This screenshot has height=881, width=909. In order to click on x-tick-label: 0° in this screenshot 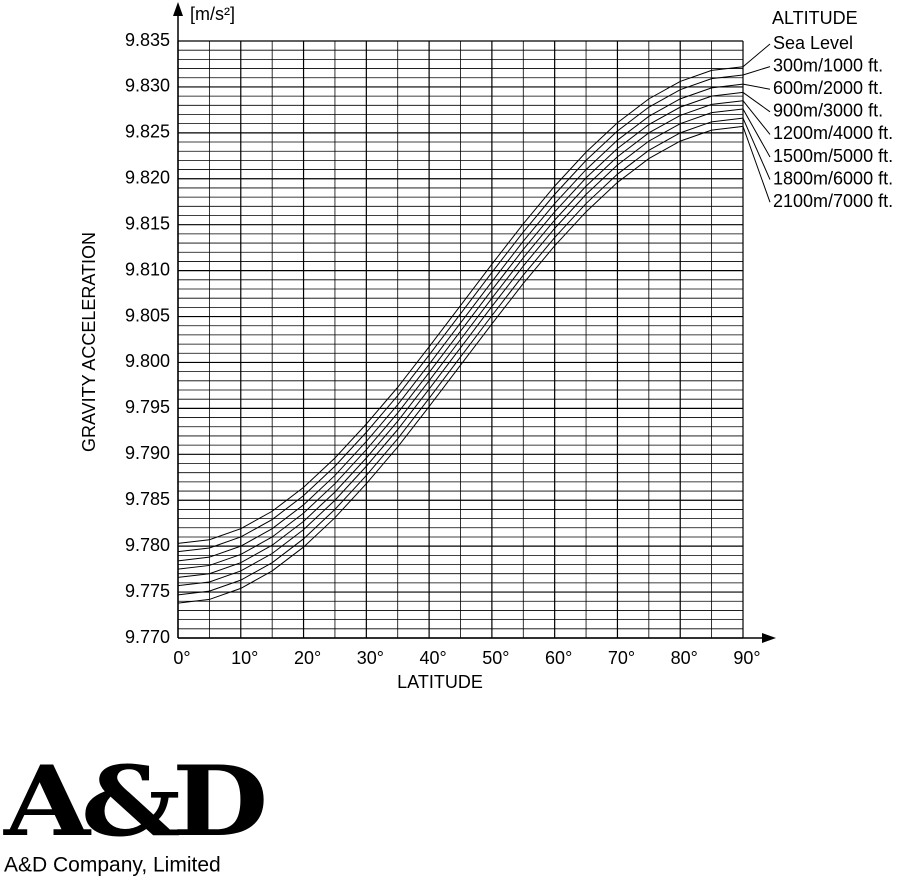, I will do `click(181, 658)`.